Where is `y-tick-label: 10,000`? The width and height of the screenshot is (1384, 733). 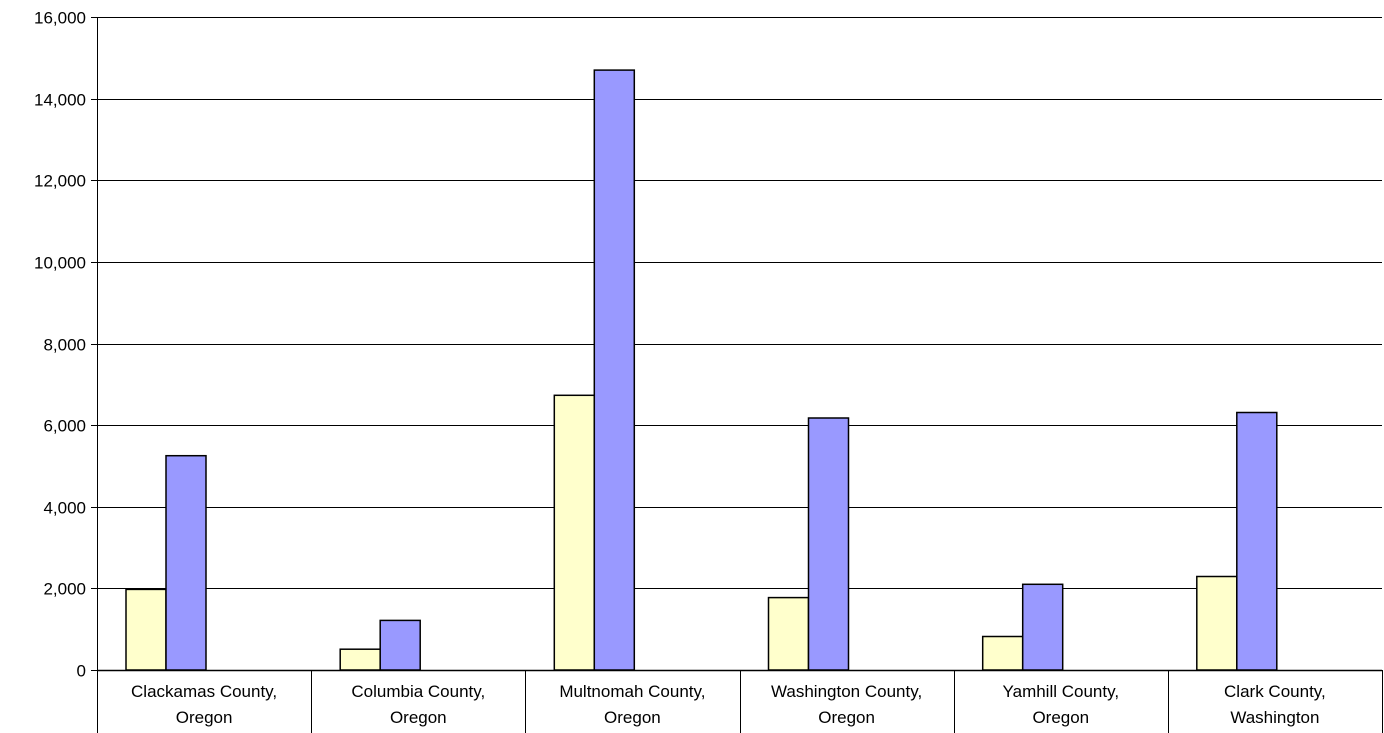
y-tick-label: 10,000 is located at coordinates (60, 263).